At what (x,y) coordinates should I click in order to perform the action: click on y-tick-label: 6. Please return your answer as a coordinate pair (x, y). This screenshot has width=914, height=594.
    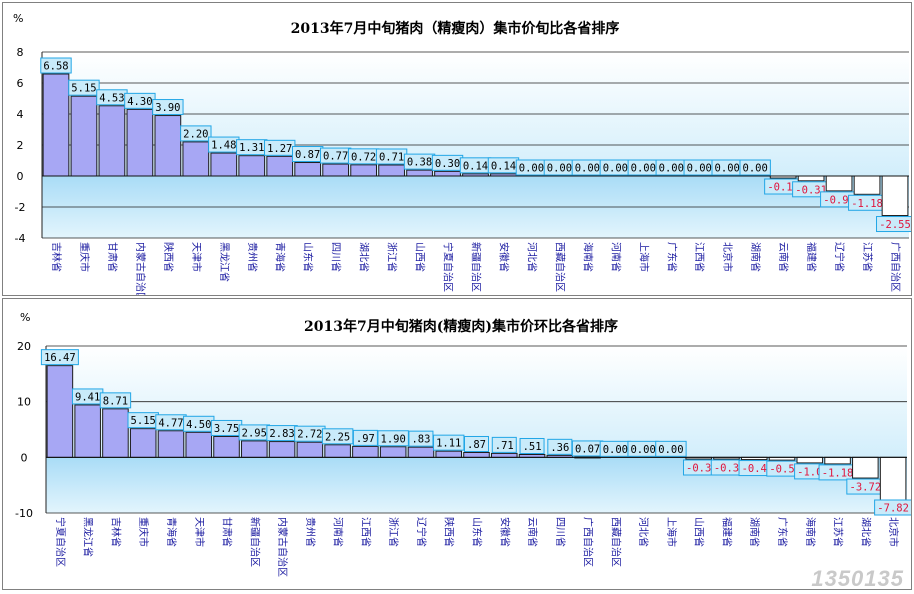
    Looking at the image, I should click on (20, 83).